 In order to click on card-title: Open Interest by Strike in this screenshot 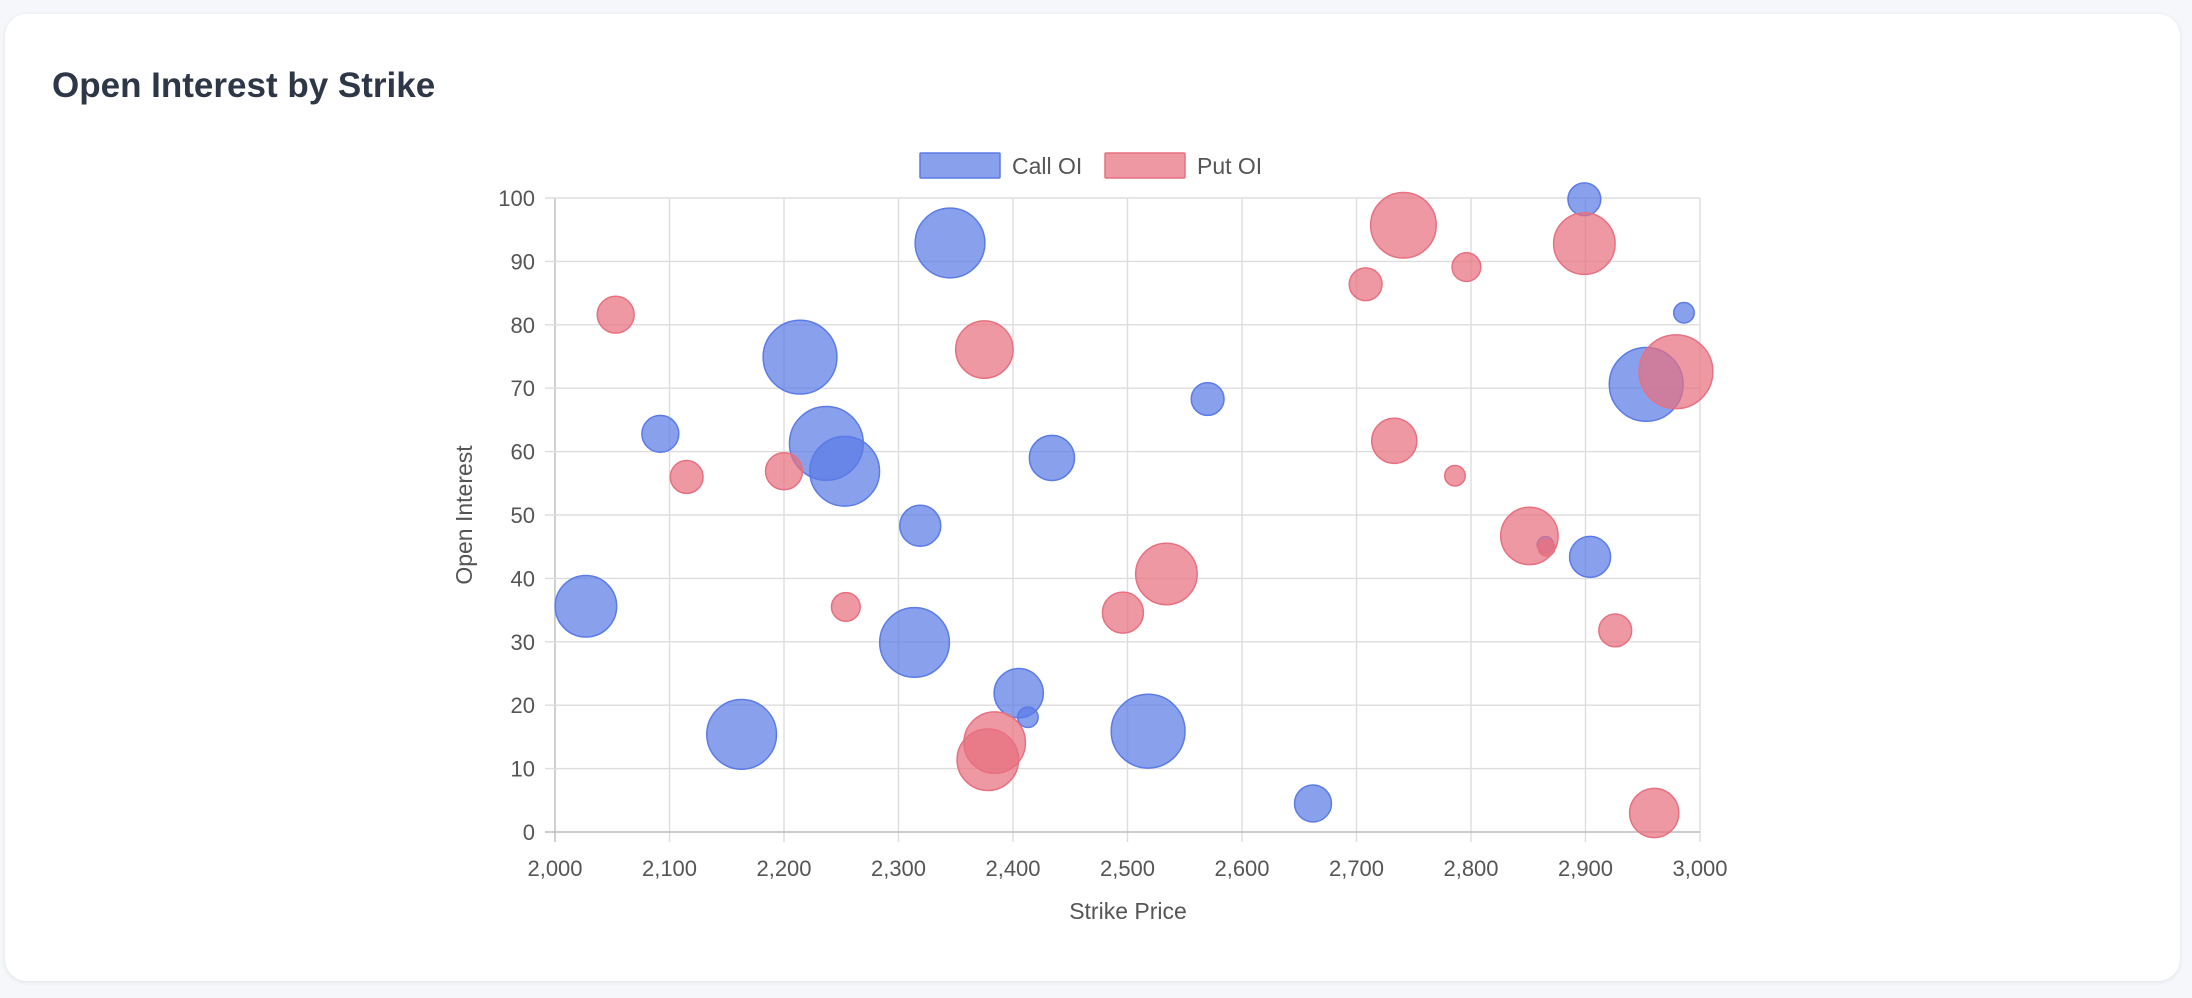, I will do `click(244, 85)`.